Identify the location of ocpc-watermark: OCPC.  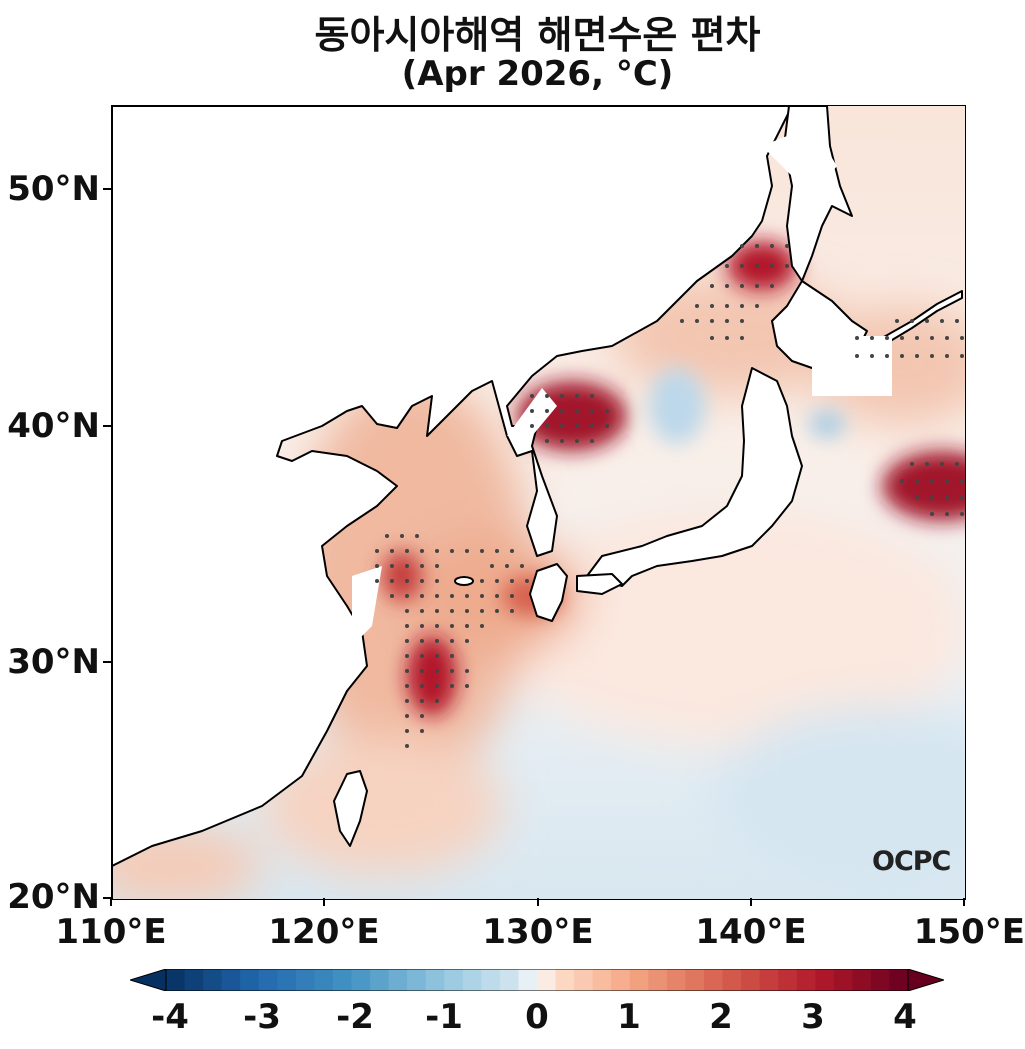
(911, 861).